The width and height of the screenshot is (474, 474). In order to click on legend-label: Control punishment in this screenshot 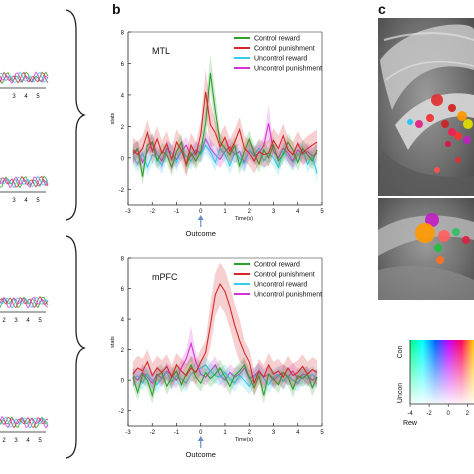, I will do `click(284, 275)`.